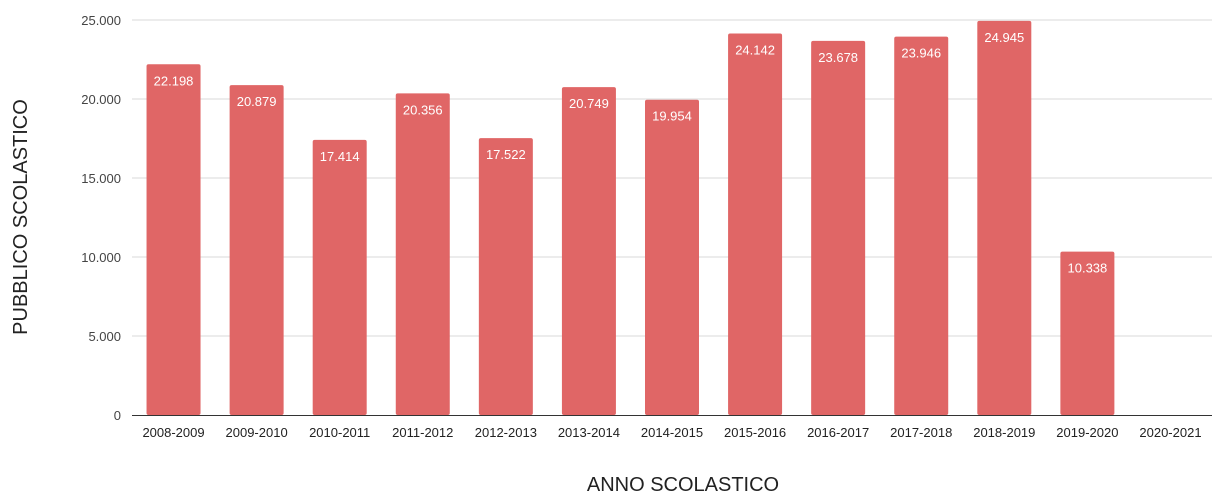 This screenshot has width=1226, height=497. I want to click on y-axis-title: PUBBLICO SCOLASTICO, so click(21, 217).